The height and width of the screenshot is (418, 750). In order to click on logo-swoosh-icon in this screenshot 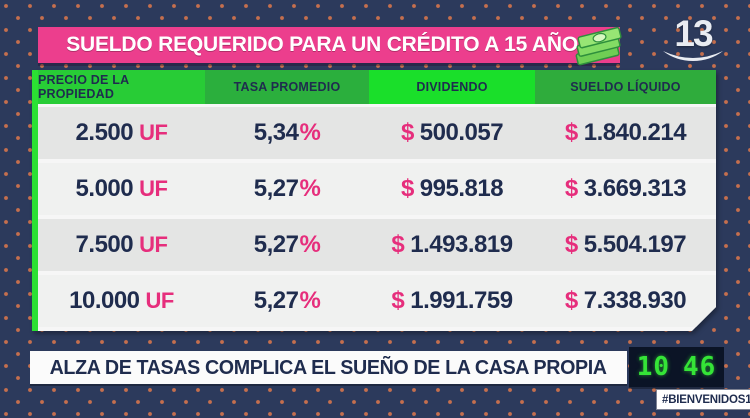, I will do `click(693, 56)`.